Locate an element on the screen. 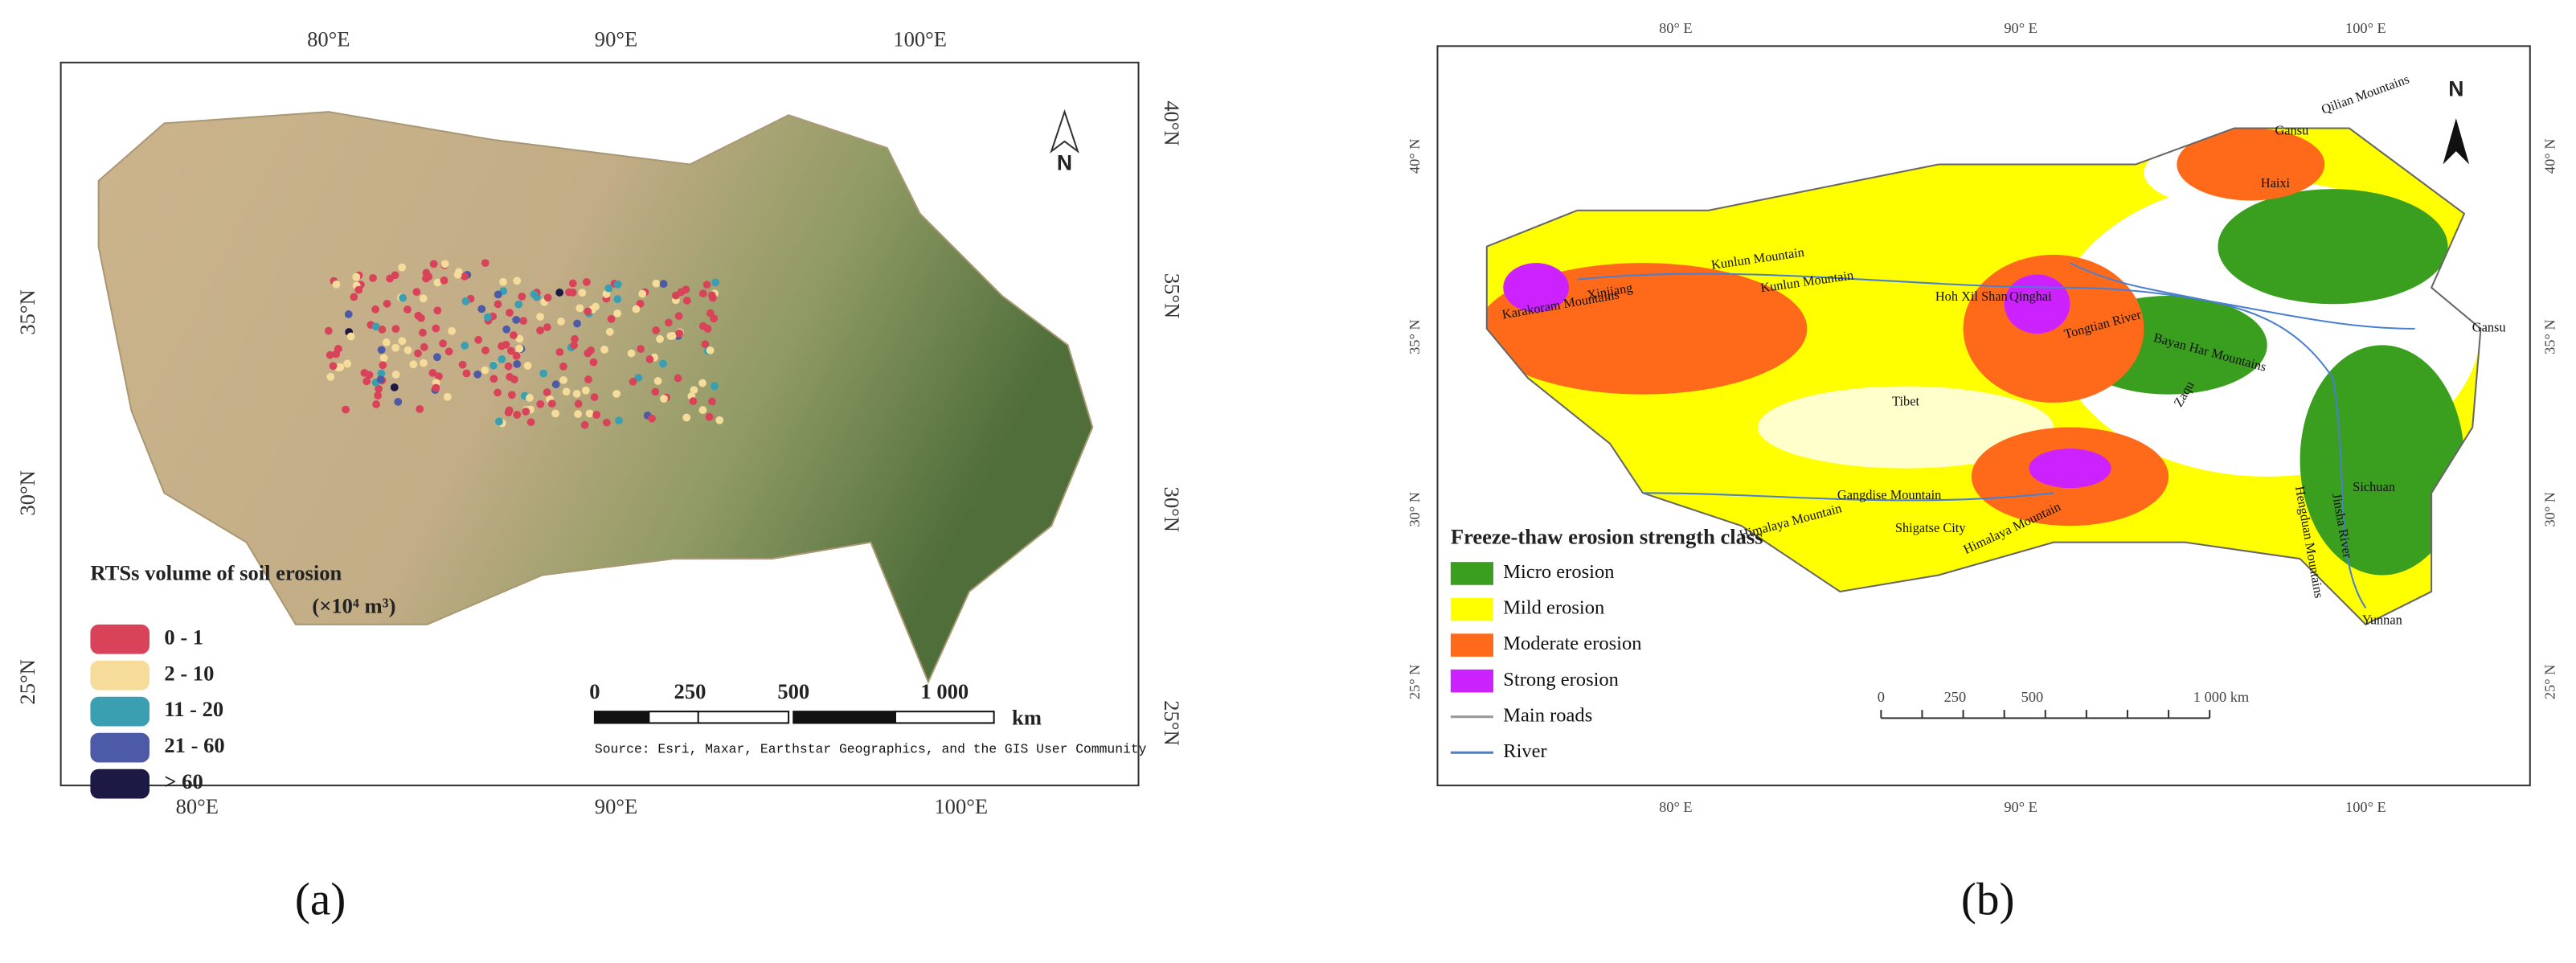  left-lat-label: 30° N is located at coordinates (1415, 509).